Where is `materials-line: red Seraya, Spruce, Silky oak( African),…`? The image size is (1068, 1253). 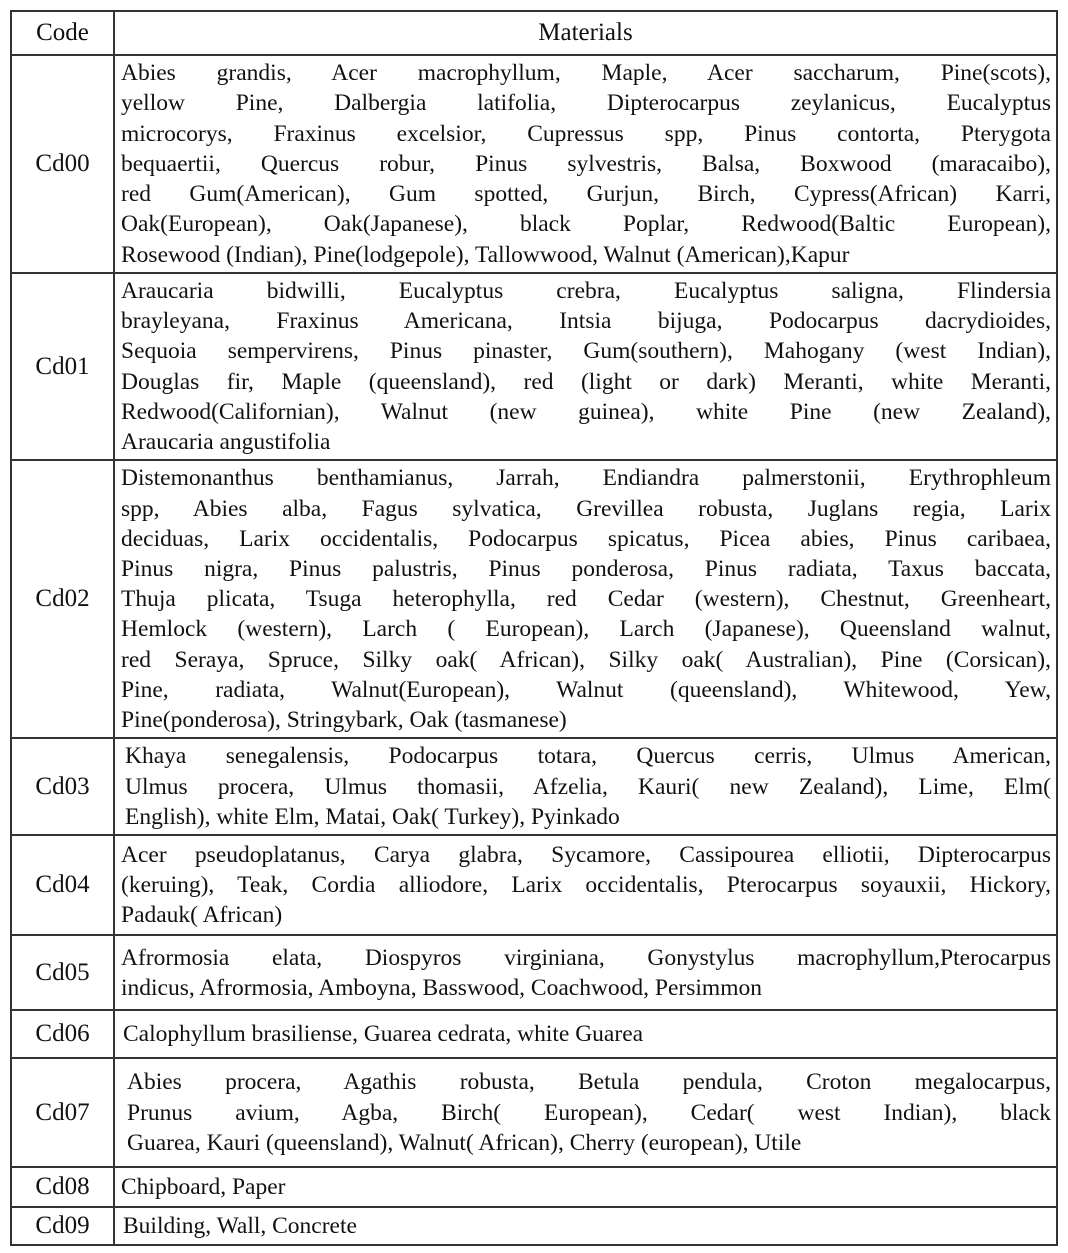 materials-line: red Seraya, Spruce, Silky oak( African),… is located at coordinates (586, 659).